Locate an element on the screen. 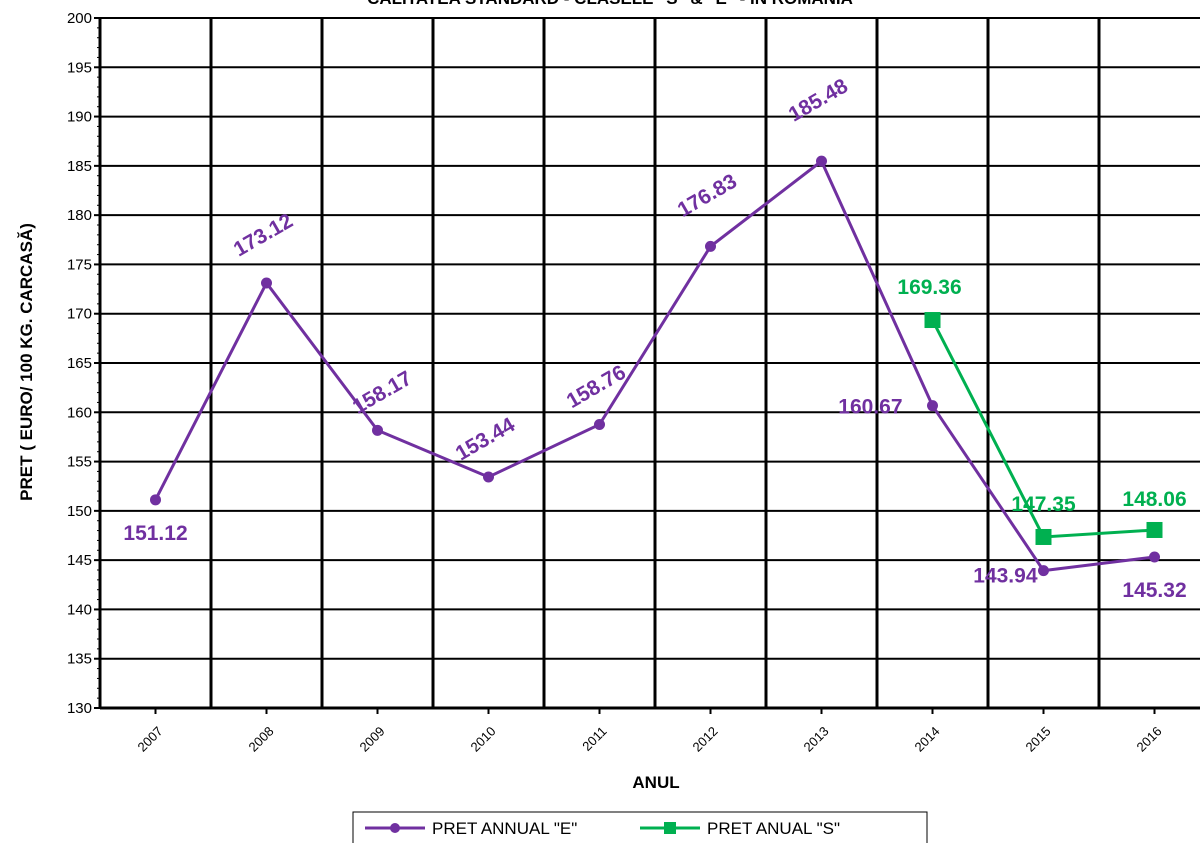 The image size is (1200, 843). data-label: 145.32 is located at coordinates (1154, 590).